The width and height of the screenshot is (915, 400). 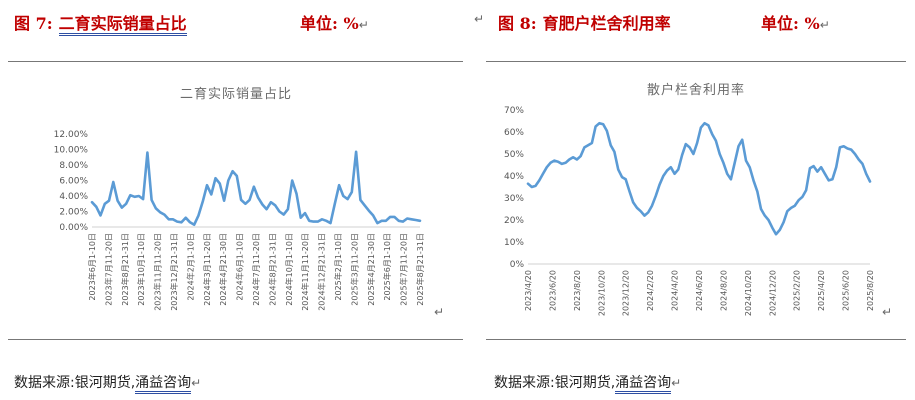 What do you see at coordinates (821, 290) in the screenshot?
I see `x-tick-label: 2025/4/20` at bounding box center [821, 290].